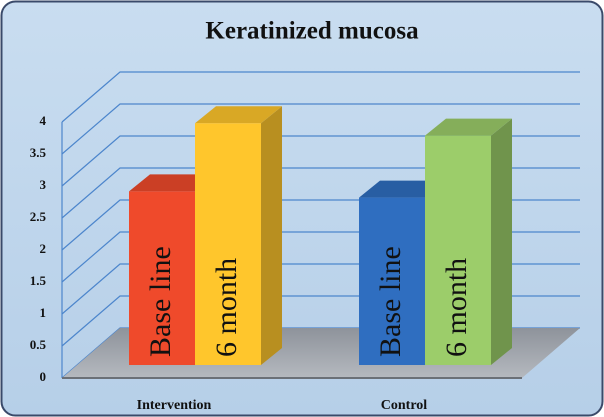 Image resolution: width=604 pixels, height=417 pixels. Describe the element at coordinates (43, 248) in the screenshot. I see `y-tick-label: 2` at that location.